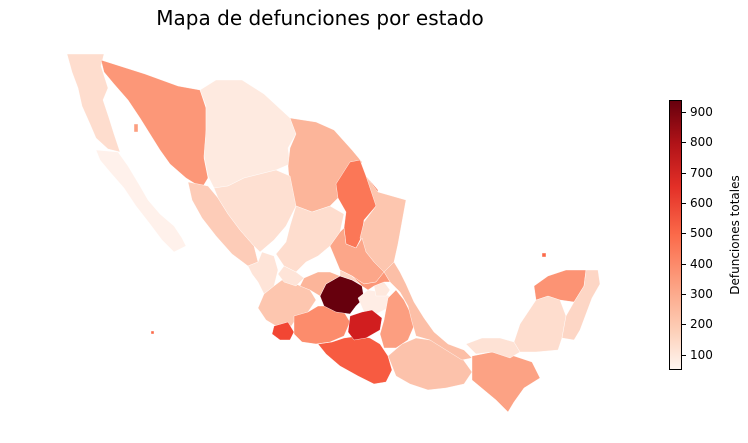 The height and width of the screenshot is (443, 748). I want to click on state-puebla, so click(397, 319).